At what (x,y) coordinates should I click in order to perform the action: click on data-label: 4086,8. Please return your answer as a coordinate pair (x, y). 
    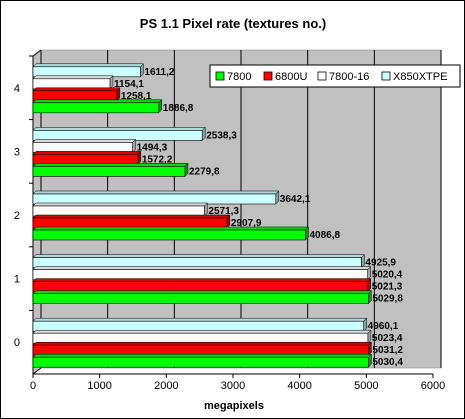
    Looking at the image, I should click on (324, 235).